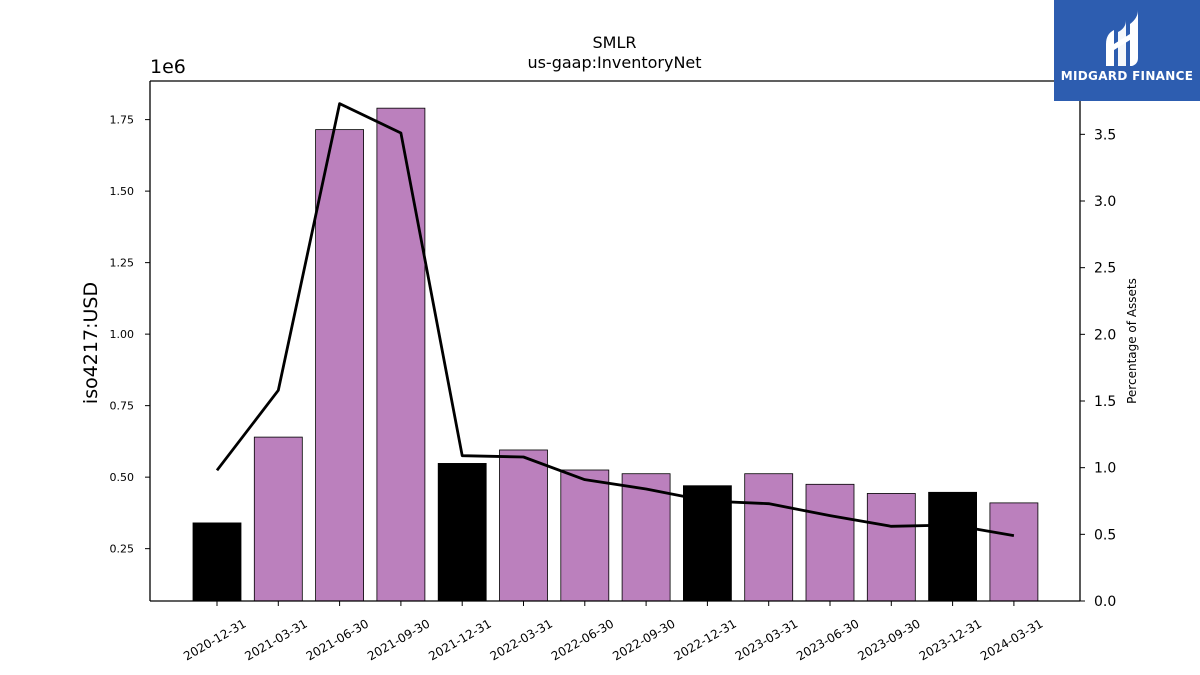  Describe the element at coordinates (1011, 639) in the screenshot. I see `x-tick-label: 2024-03-31` at that location.